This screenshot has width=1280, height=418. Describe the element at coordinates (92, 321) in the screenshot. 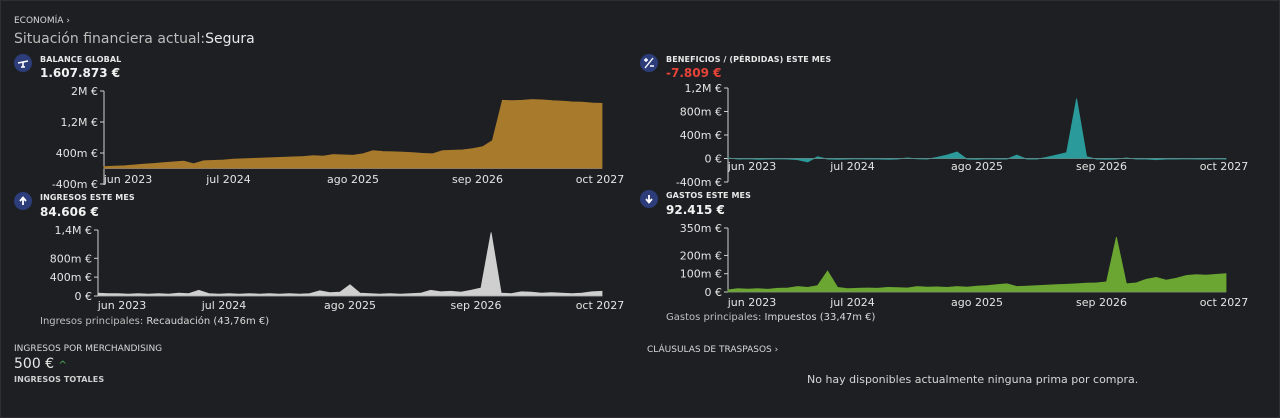

I see `income-footer-label: Ingresos principales:` at that location.